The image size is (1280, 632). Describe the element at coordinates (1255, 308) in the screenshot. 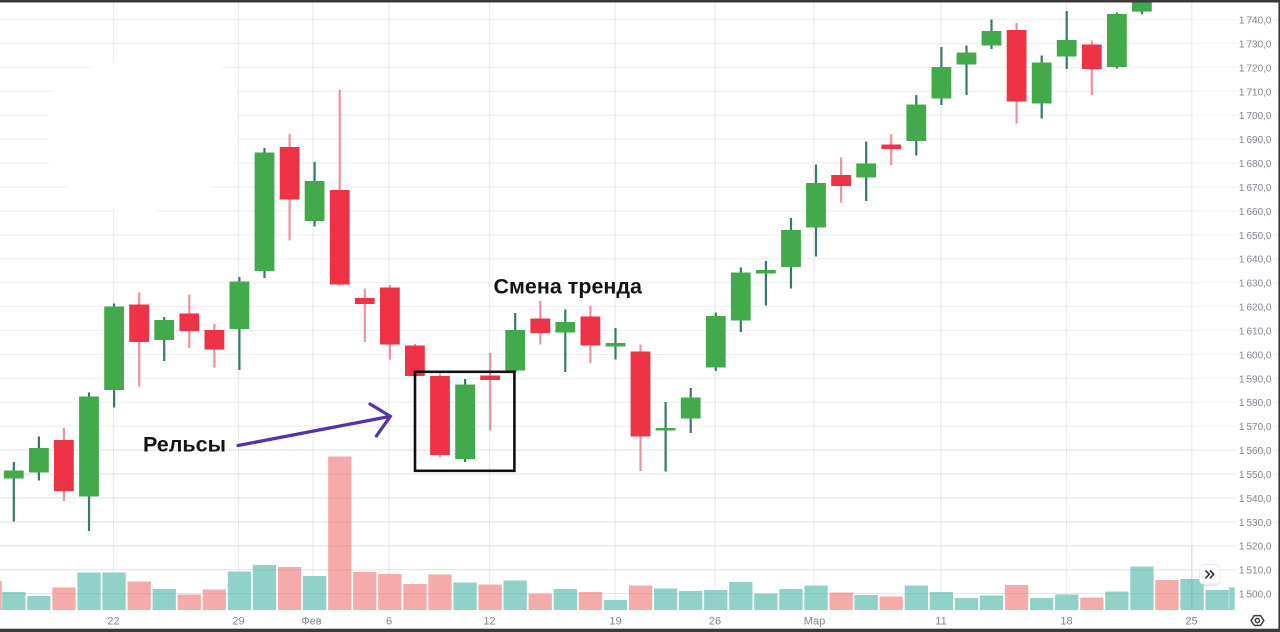

I see `svg-text: 1 620,0` at that location.